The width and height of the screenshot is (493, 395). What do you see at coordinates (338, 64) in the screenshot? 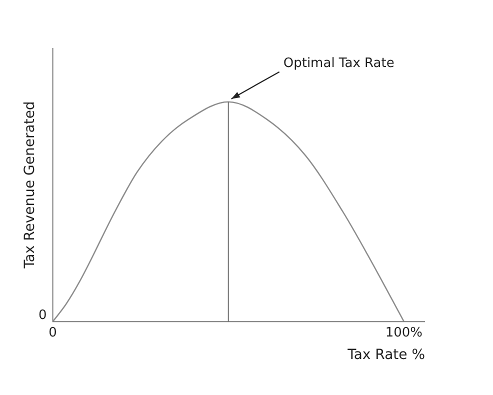
I see `annotation: Optimal Tax Rate` at bounding box center [338, 64].